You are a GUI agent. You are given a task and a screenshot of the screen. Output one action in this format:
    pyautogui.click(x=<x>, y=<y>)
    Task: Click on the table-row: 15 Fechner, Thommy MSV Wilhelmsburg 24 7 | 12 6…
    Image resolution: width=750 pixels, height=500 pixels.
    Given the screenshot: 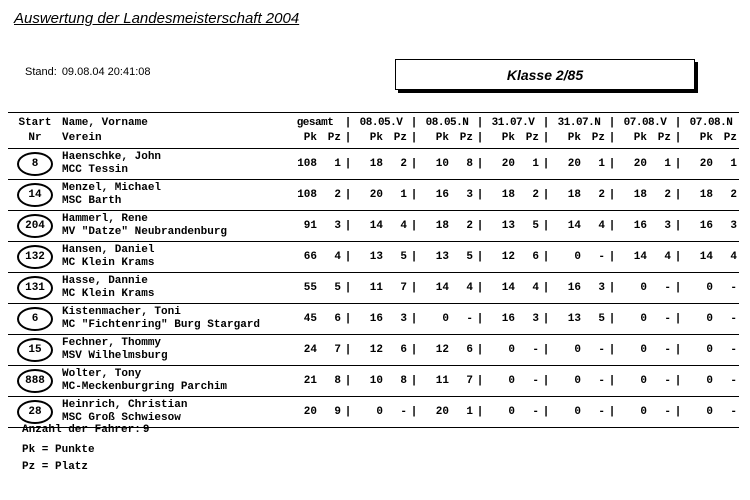 What is the action you would take?
    pyautogui.click(x=373, y=350)
    